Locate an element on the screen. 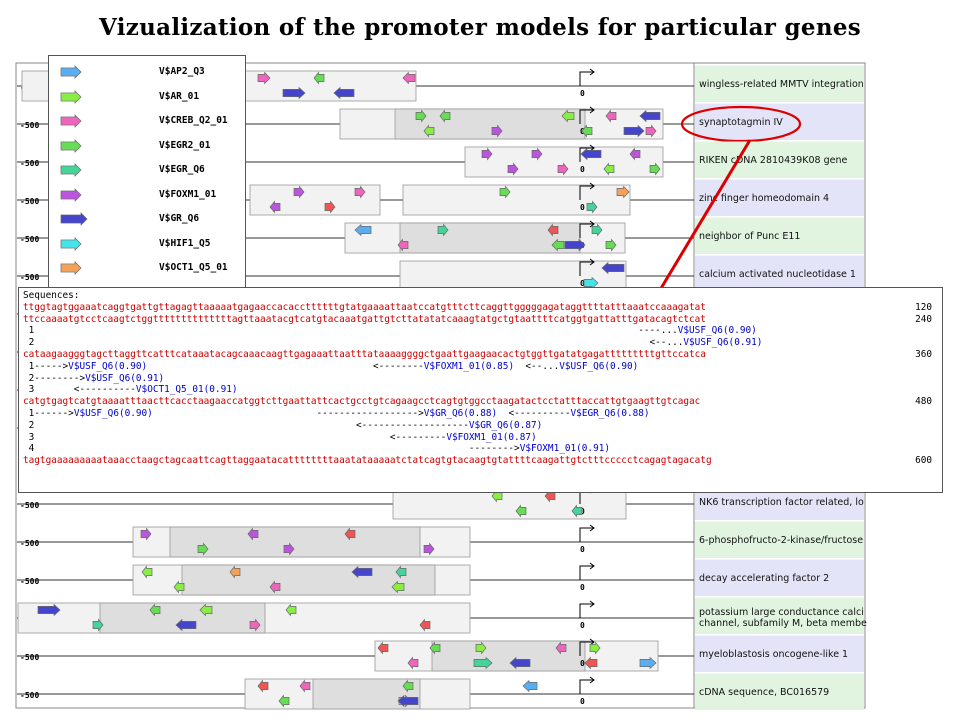 The width and height of the screenshot is (960, 720). legend-item: V$GR_Q6 is located at coordinates (147, 219).